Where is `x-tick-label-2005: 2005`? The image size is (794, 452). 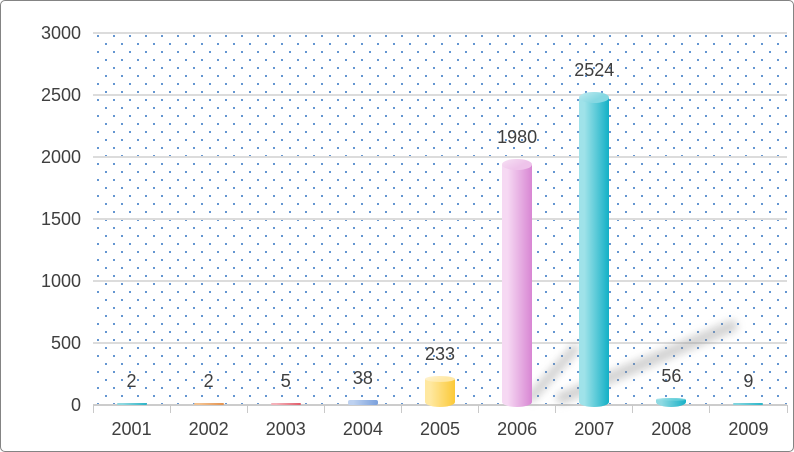
x-tick-label-2005: 2005 is located at coordinates (440, 429).